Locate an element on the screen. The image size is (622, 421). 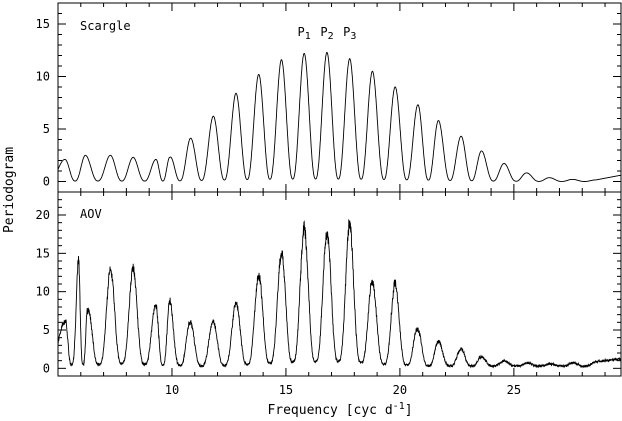
peak-label-3: P3 is located at coordinates (349, 33).